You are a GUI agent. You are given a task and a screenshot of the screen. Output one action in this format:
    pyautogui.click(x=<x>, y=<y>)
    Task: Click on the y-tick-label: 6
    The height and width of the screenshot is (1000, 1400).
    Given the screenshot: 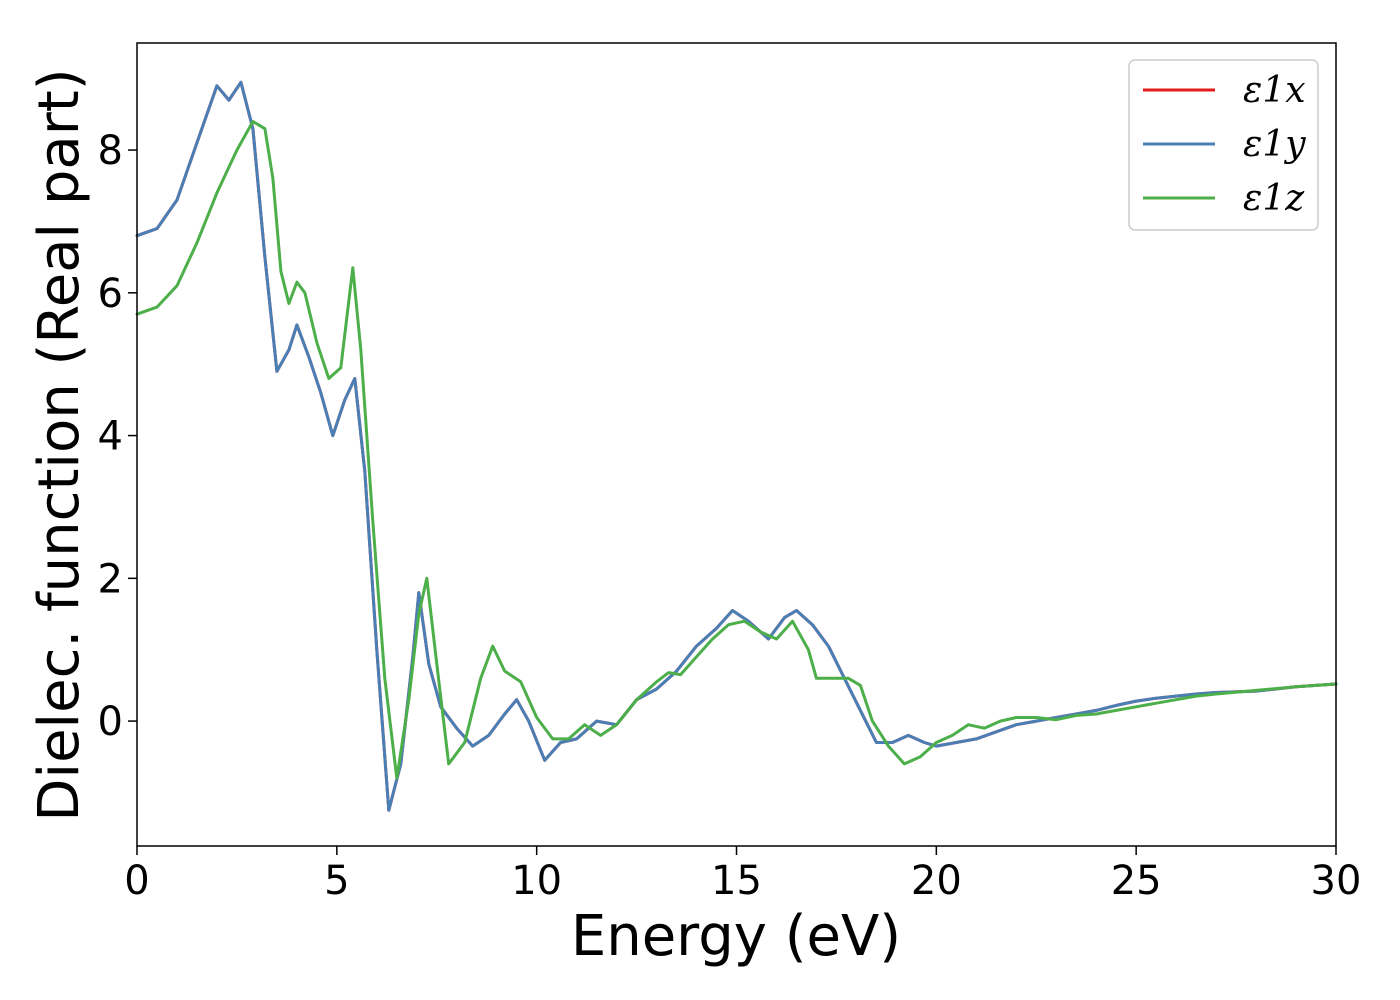 What is the action you would take?
    pyautogui.click(x=110, y=294)
    